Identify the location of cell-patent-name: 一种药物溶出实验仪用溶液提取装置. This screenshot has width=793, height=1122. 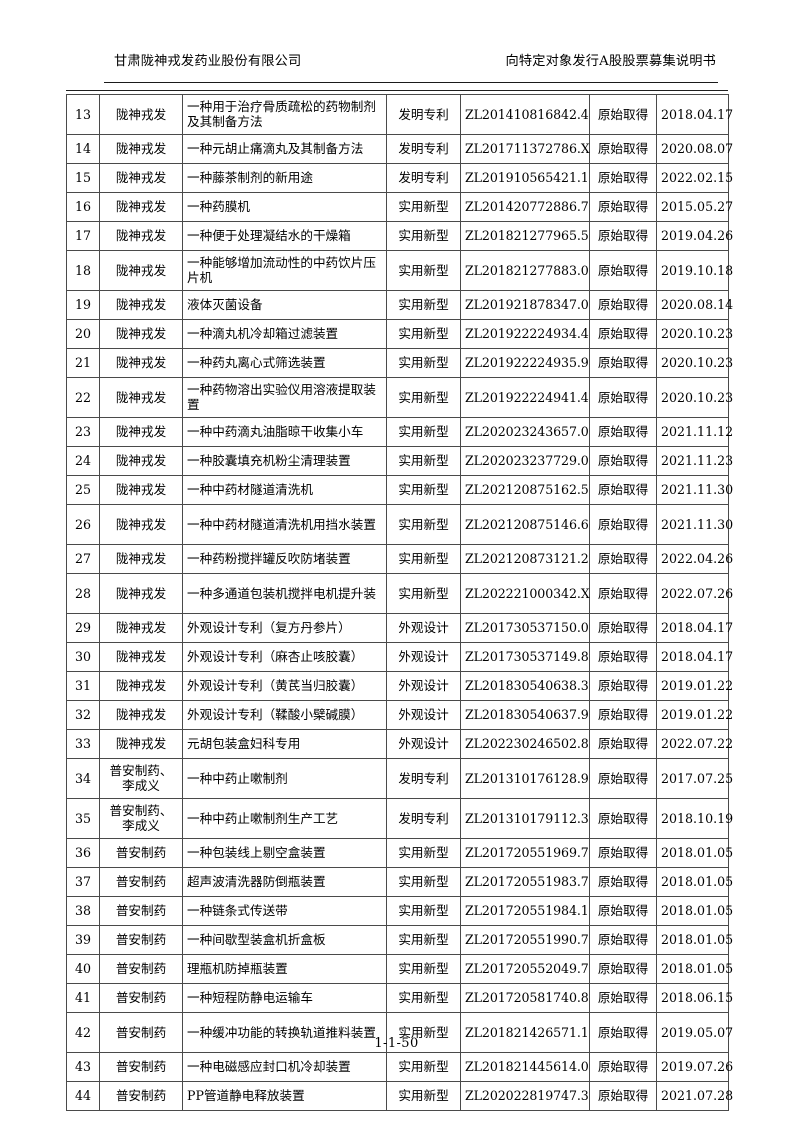
(284, 397).